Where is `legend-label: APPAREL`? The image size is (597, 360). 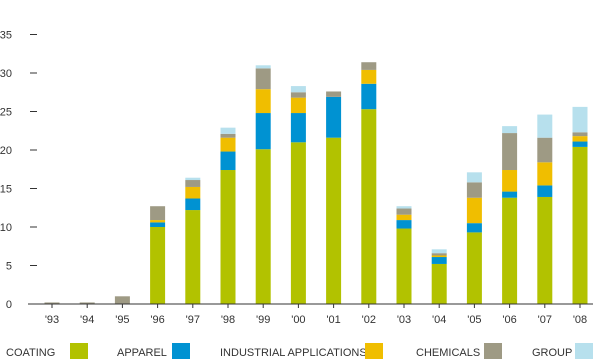 legend-label: APPAREL is located at coordinates (142, 353).